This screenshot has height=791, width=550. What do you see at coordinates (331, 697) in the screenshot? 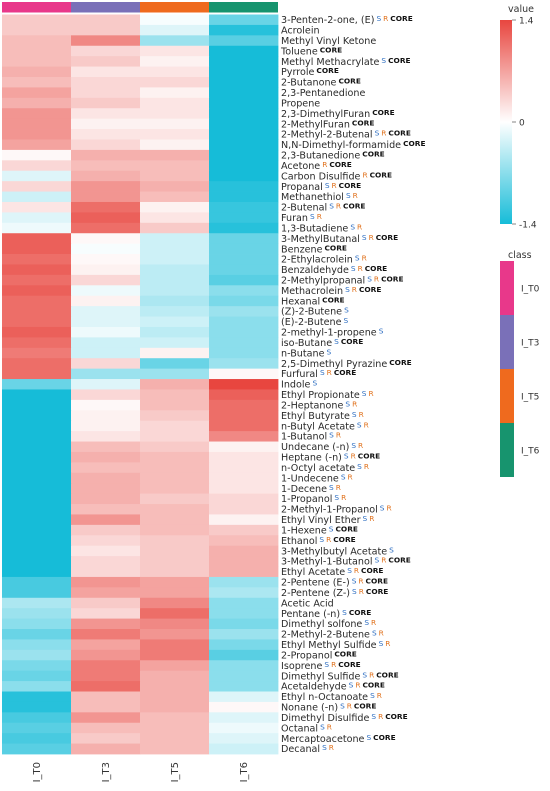
I see `row-label: Ethyl n-Octanoate S R` at bounding box center [331, 697].